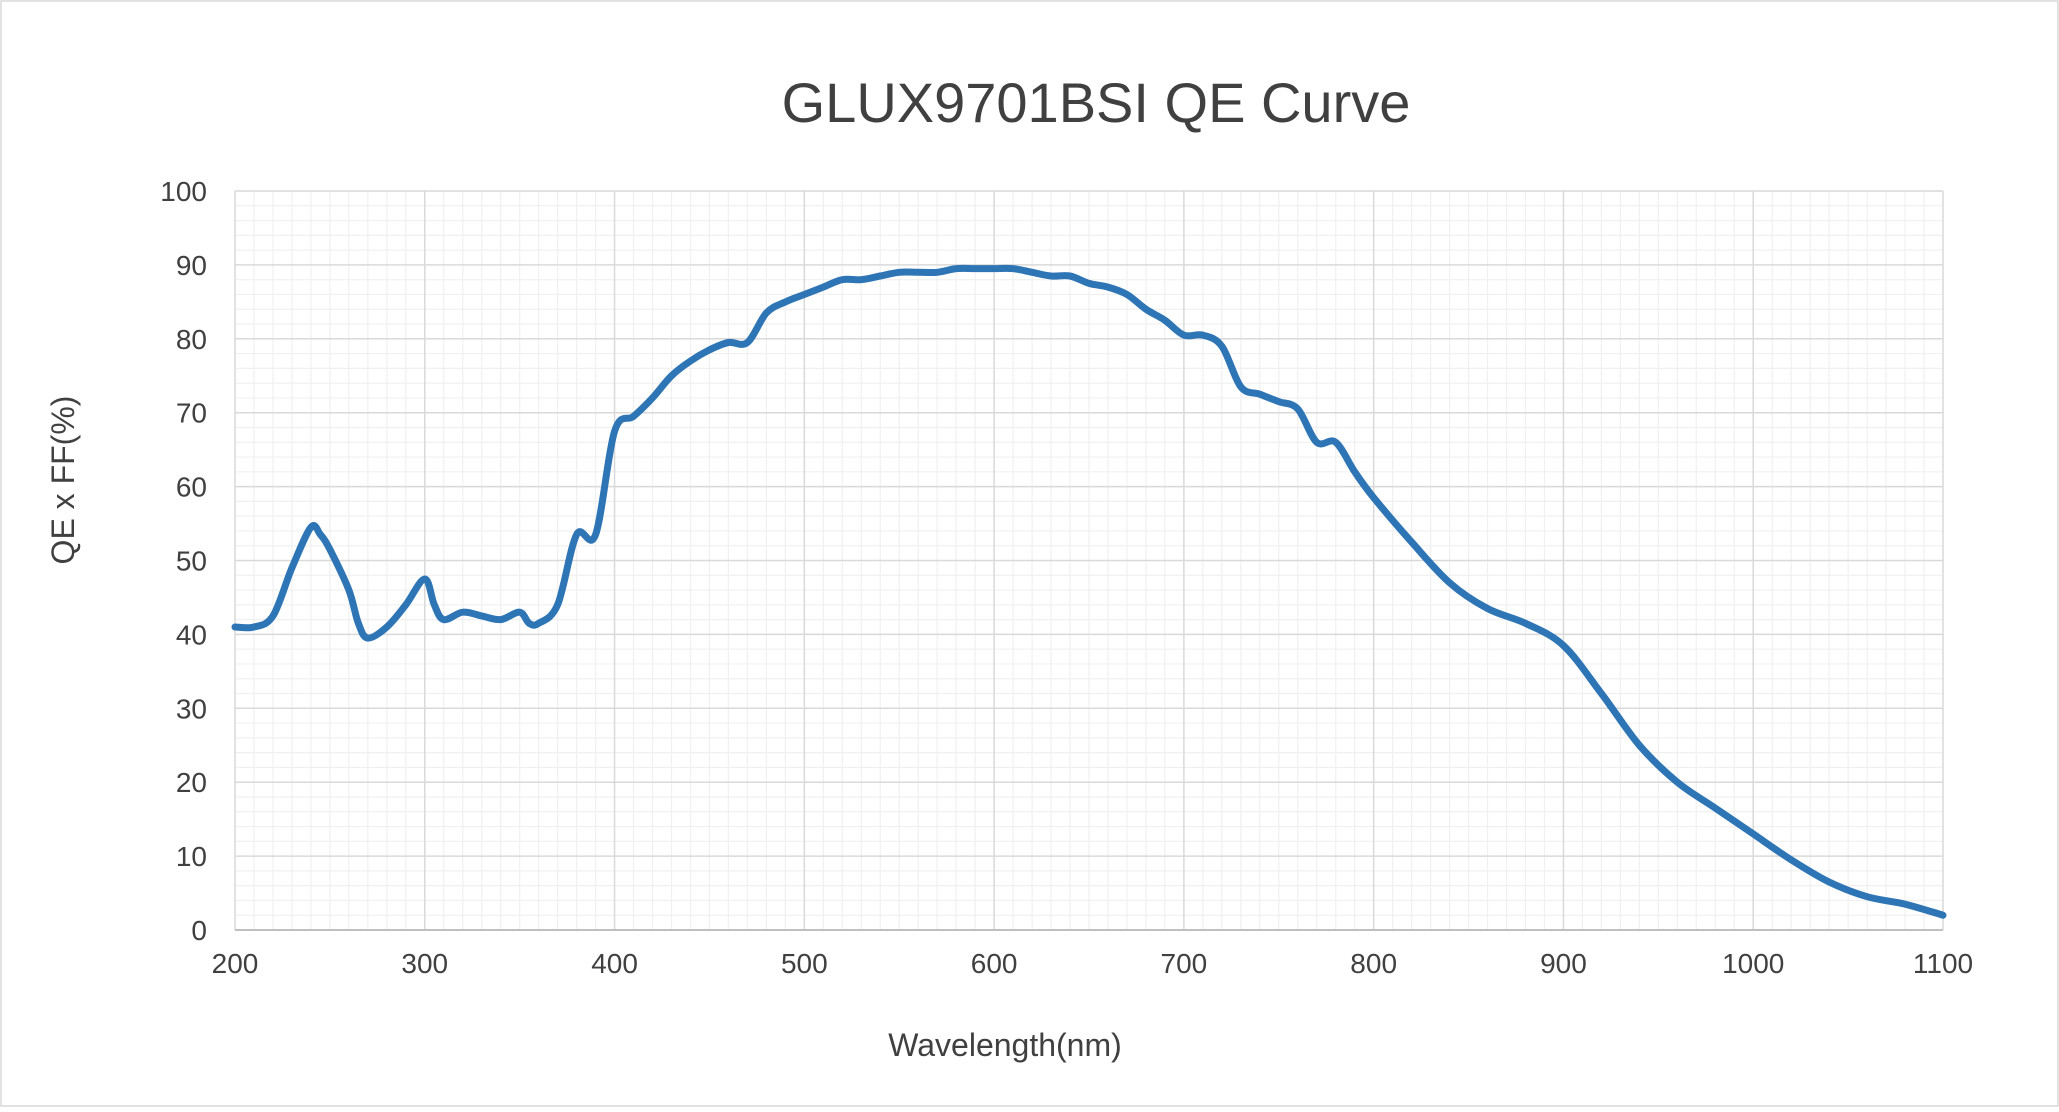 This screenshot has height=1112, width=2059. What do you see at coordinates (614, 963) in the screenshot?
I see `x-tick-label: 400` at bounding box center [614, 963].